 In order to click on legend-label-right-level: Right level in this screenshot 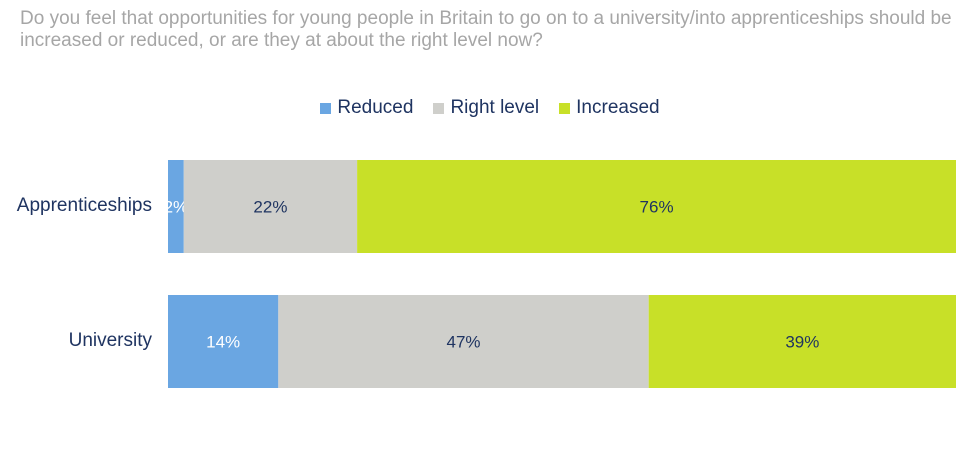, I will do `click(495, 107)`.